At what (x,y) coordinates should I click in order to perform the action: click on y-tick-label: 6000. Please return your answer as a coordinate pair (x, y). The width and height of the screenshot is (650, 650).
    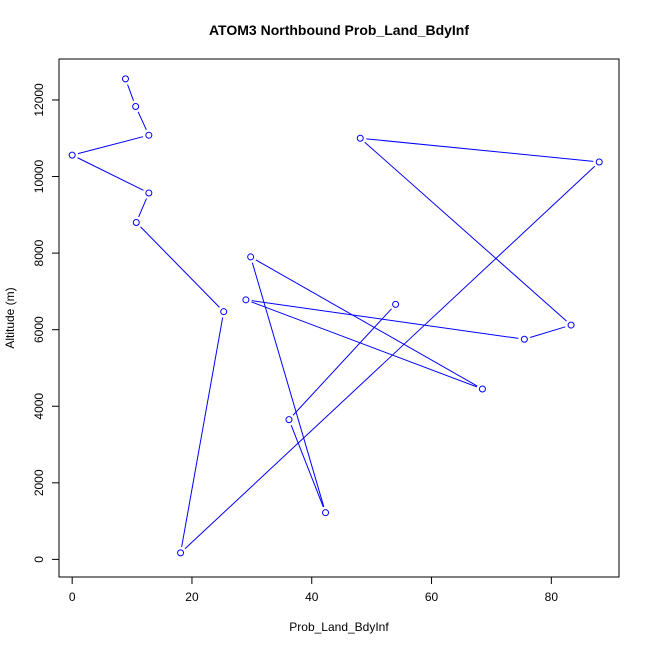
    Looking at the image, I should click on (39, 329).